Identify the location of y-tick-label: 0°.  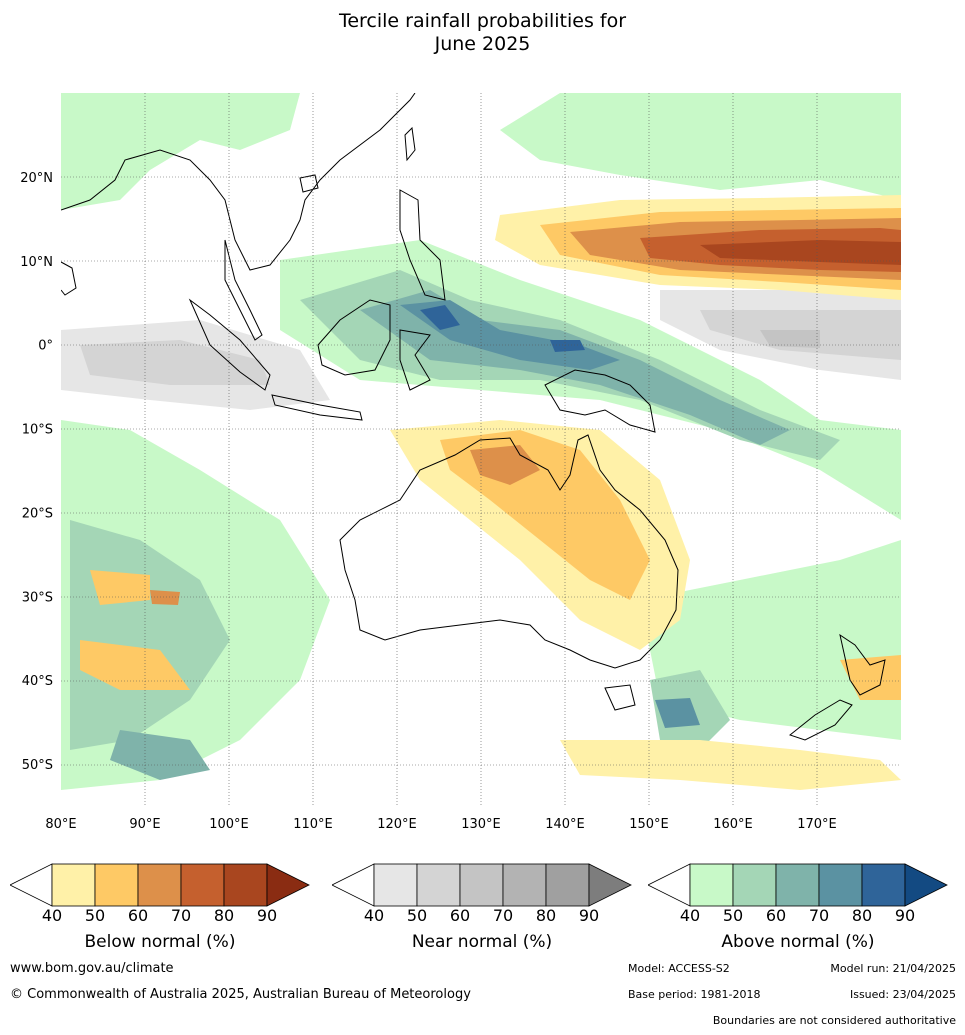
(45, 346).